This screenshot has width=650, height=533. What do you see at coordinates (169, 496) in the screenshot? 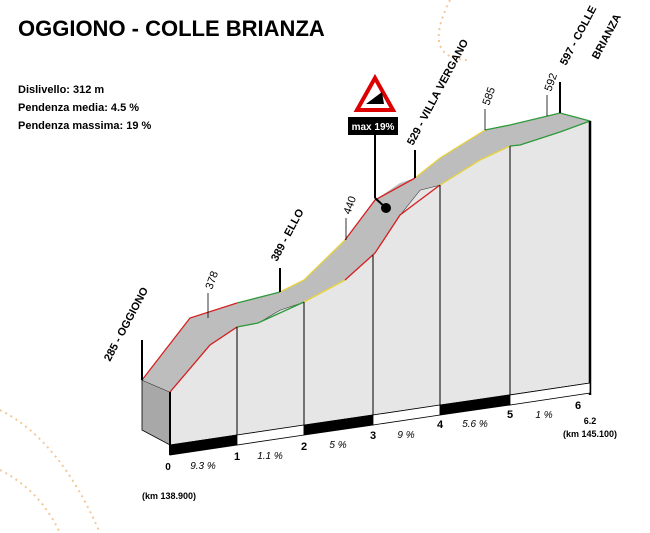
I see `km-start: (km 138.900)` at bounding box center [169, 496].